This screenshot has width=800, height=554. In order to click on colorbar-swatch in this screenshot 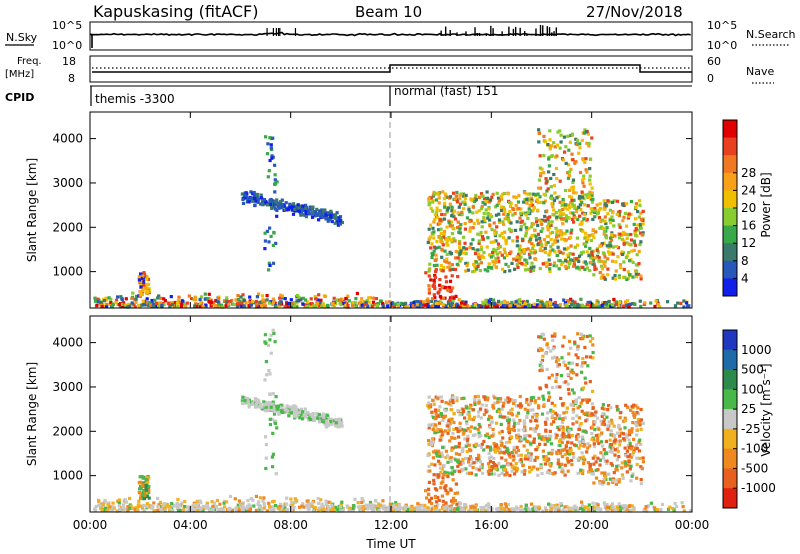, I will do `click(730, 164)`.